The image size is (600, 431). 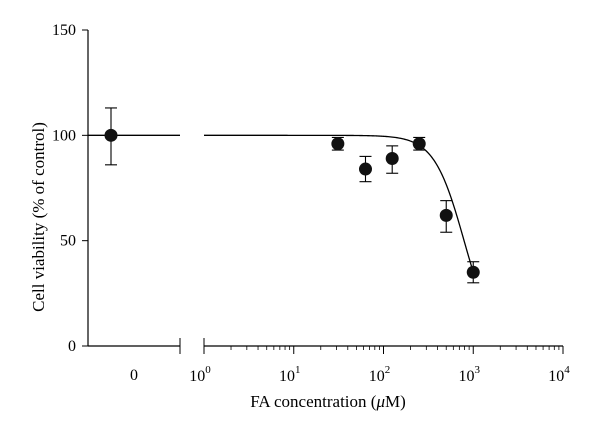 I want to click on x-tick-label: 10⁴, so click(x=559, y=374).